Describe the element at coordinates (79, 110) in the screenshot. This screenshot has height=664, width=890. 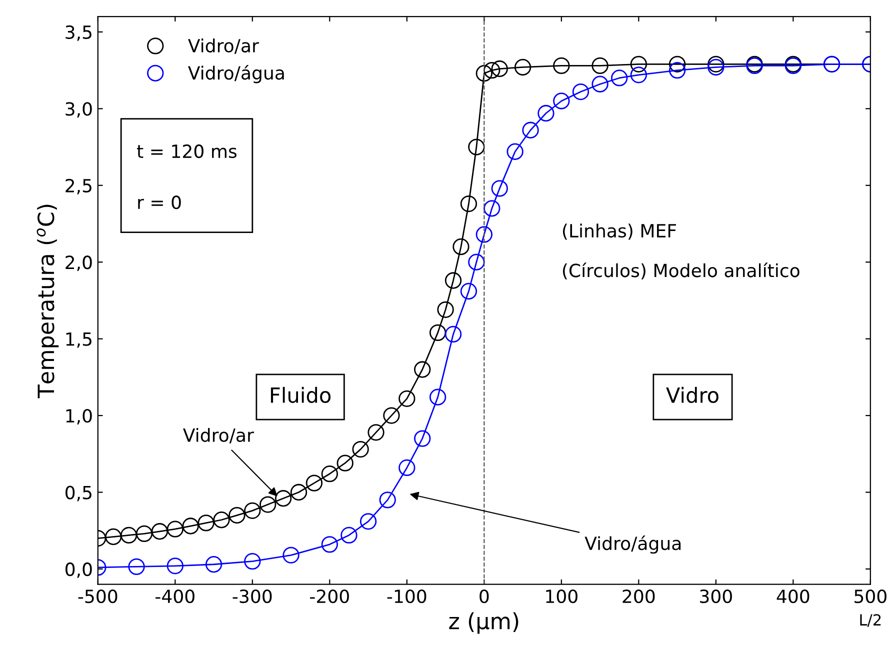
I see `y-tick-label: 3,0` at that location.